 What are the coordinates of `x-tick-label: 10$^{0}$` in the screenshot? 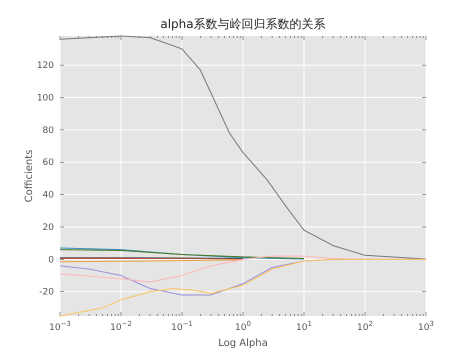 It's located at (243, 326).